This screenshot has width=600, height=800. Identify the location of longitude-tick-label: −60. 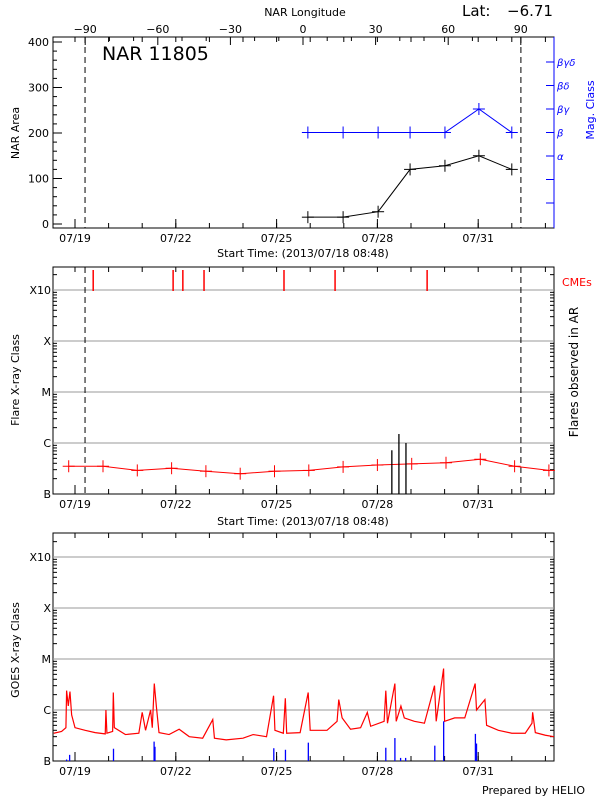
(157, 29).